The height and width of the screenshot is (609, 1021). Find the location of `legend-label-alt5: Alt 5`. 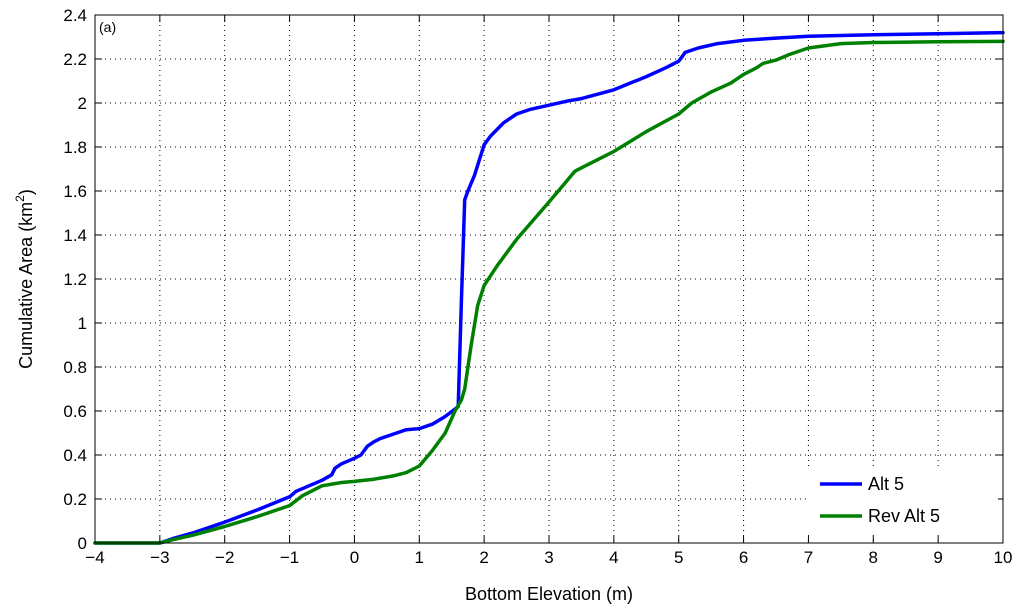

legend-label-alt5: Alt 5 is located at coordinates (886, 484).